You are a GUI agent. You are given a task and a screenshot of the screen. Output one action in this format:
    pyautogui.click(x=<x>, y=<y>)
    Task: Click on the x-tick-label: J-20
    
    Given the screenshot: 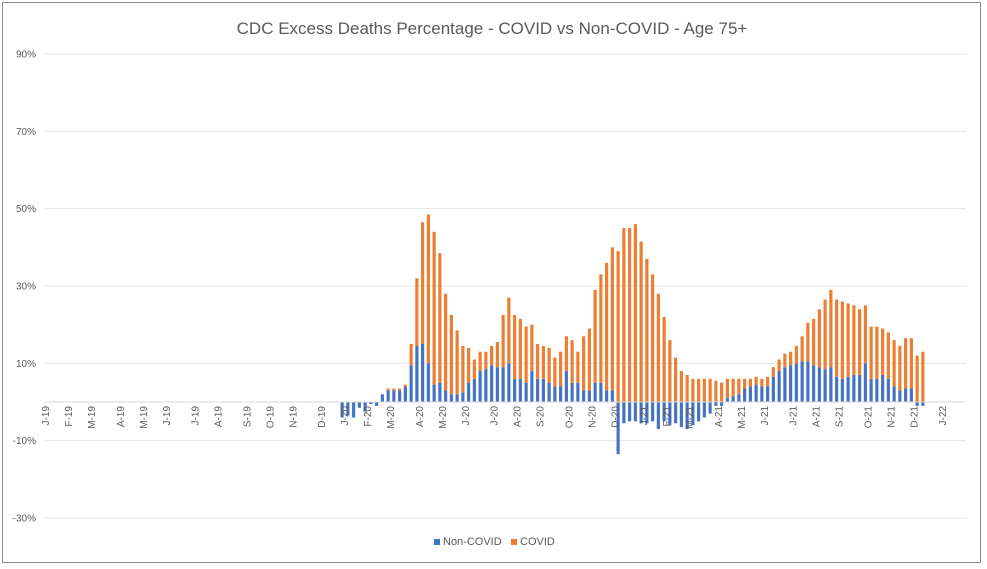 What is the action you would take?
    pyautogui.click(x=345, y=416)
    